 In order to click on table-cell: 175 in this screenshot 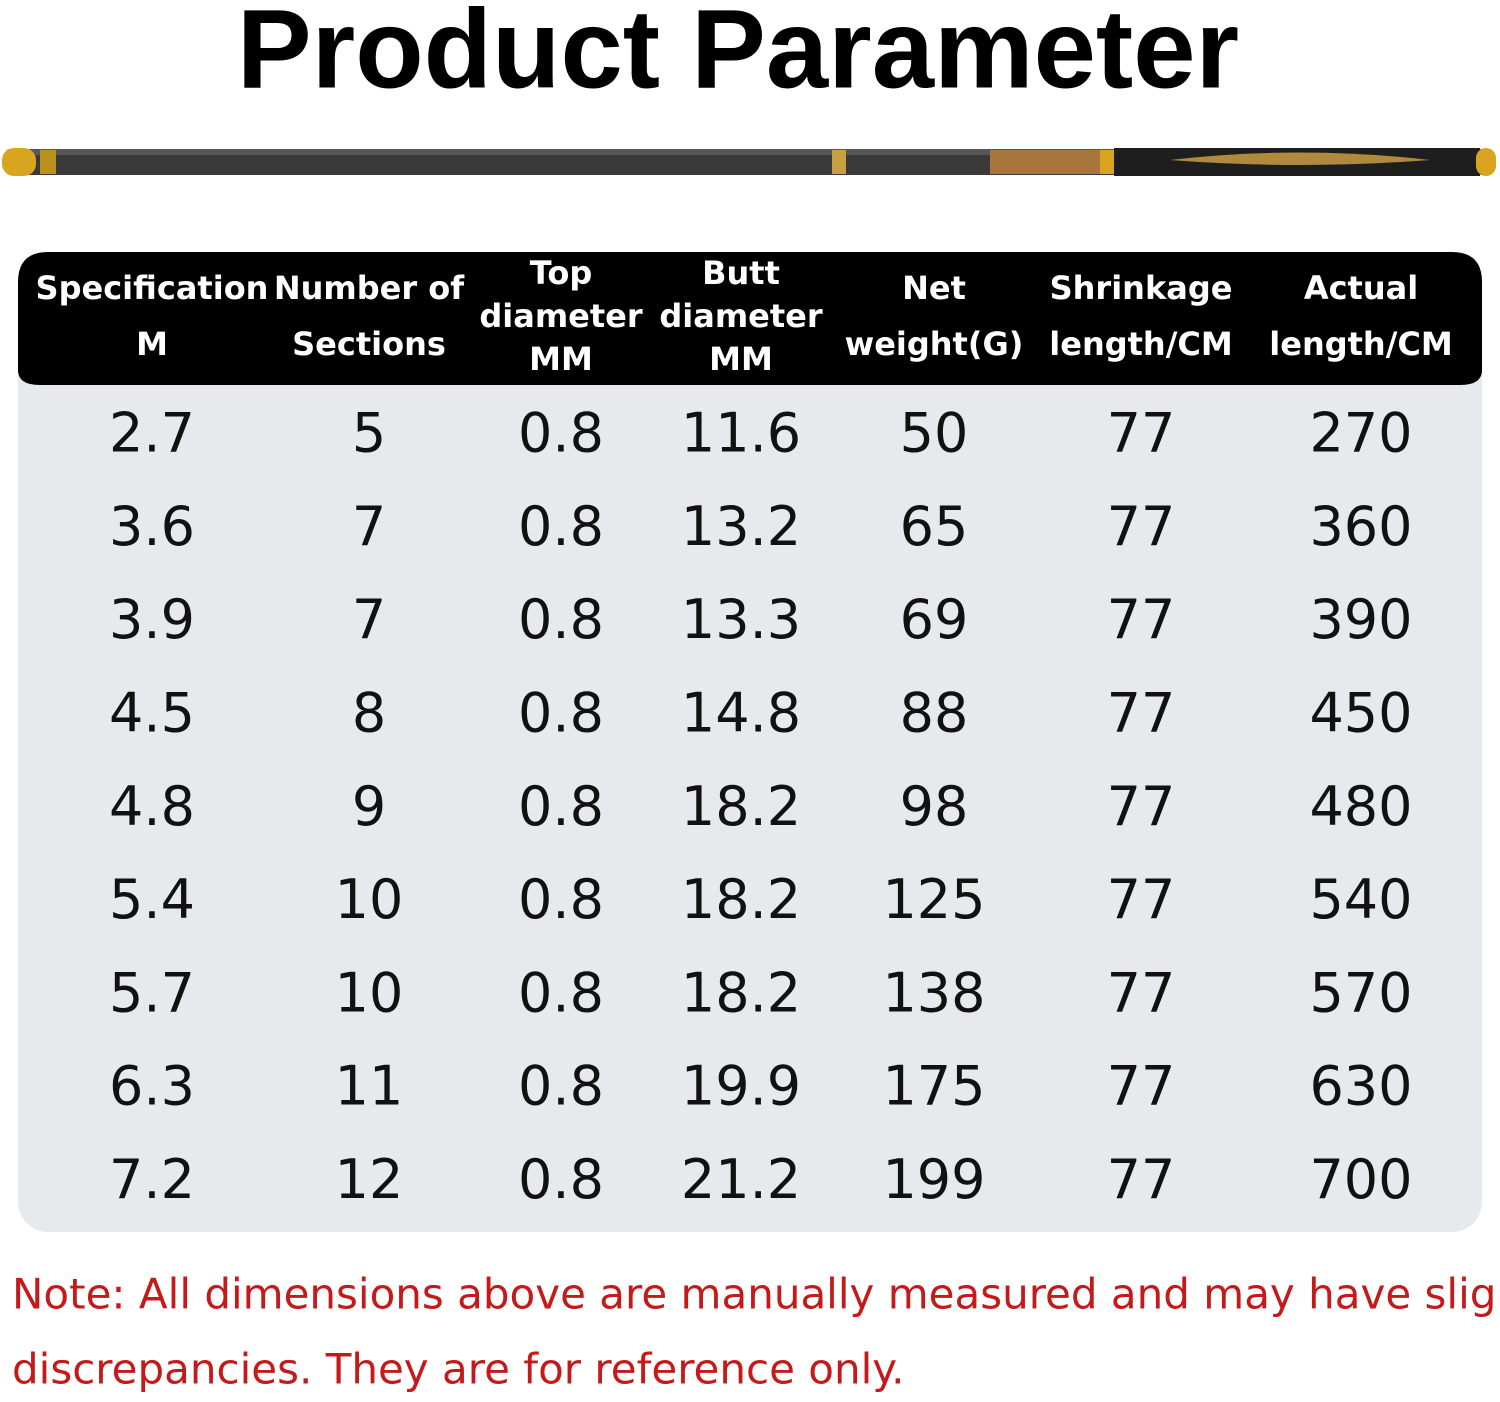, I will do `click(933, 1086)`.